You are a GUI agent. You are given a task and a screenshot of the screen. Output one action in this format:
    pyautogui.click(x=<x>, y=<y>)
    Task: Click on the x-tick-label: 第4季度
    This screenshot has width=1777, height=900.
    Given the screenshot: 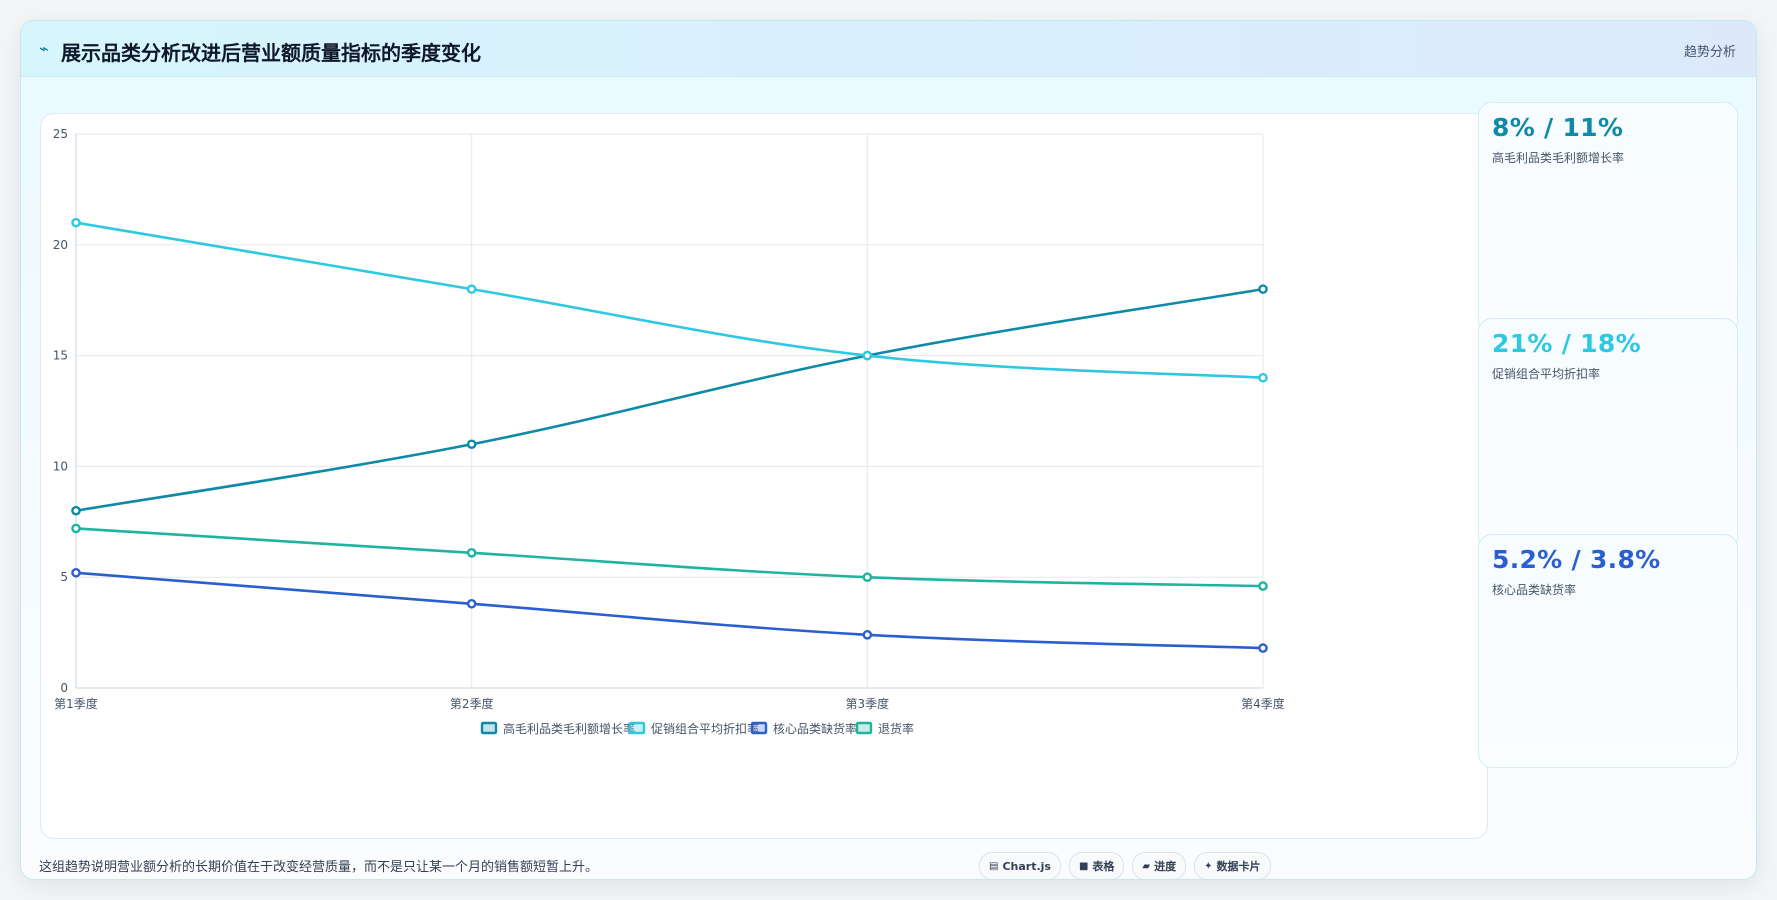 What is the action you would take?
    pyautogui.click(x=1263, y=703)
    